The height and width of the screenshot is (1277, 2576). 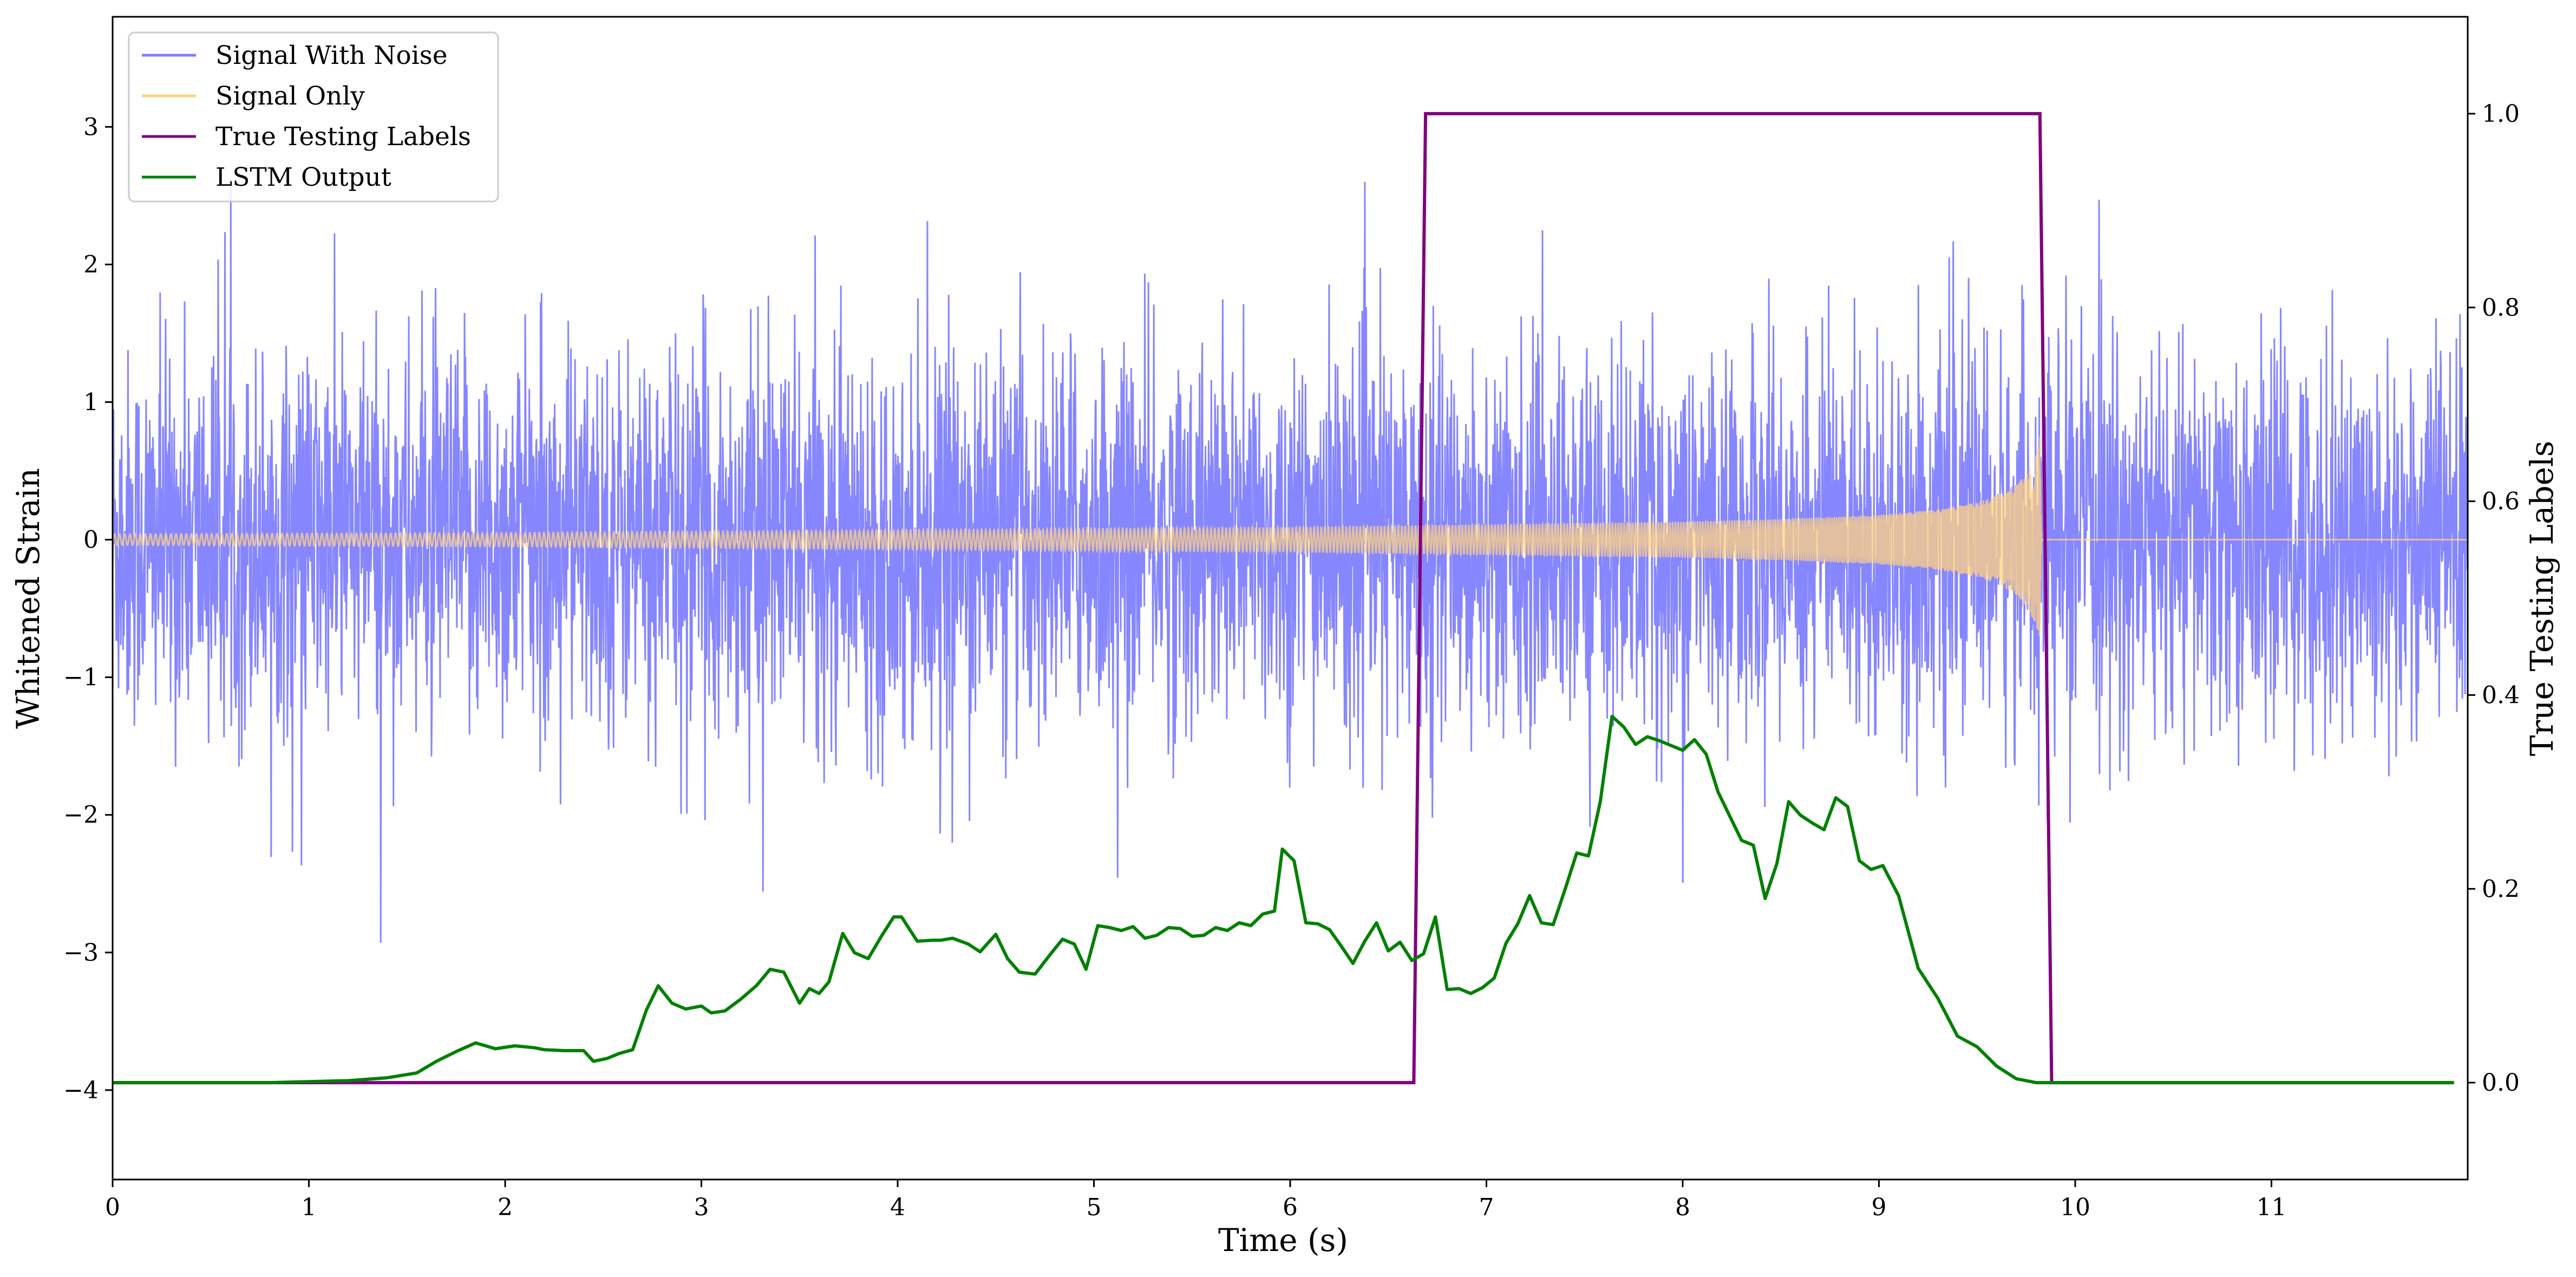 I want to click on x-tick-label: 2, so click(x=505, y=1207).